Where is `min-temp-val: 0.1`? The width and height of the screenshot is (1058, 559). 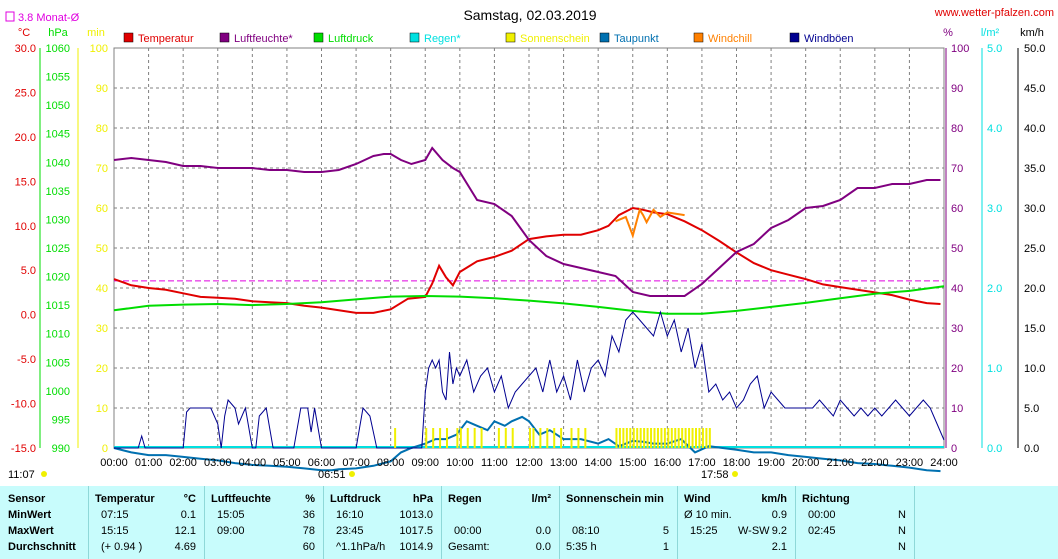
min-temp-val: 0.1 is located at coordinates (188, 515).